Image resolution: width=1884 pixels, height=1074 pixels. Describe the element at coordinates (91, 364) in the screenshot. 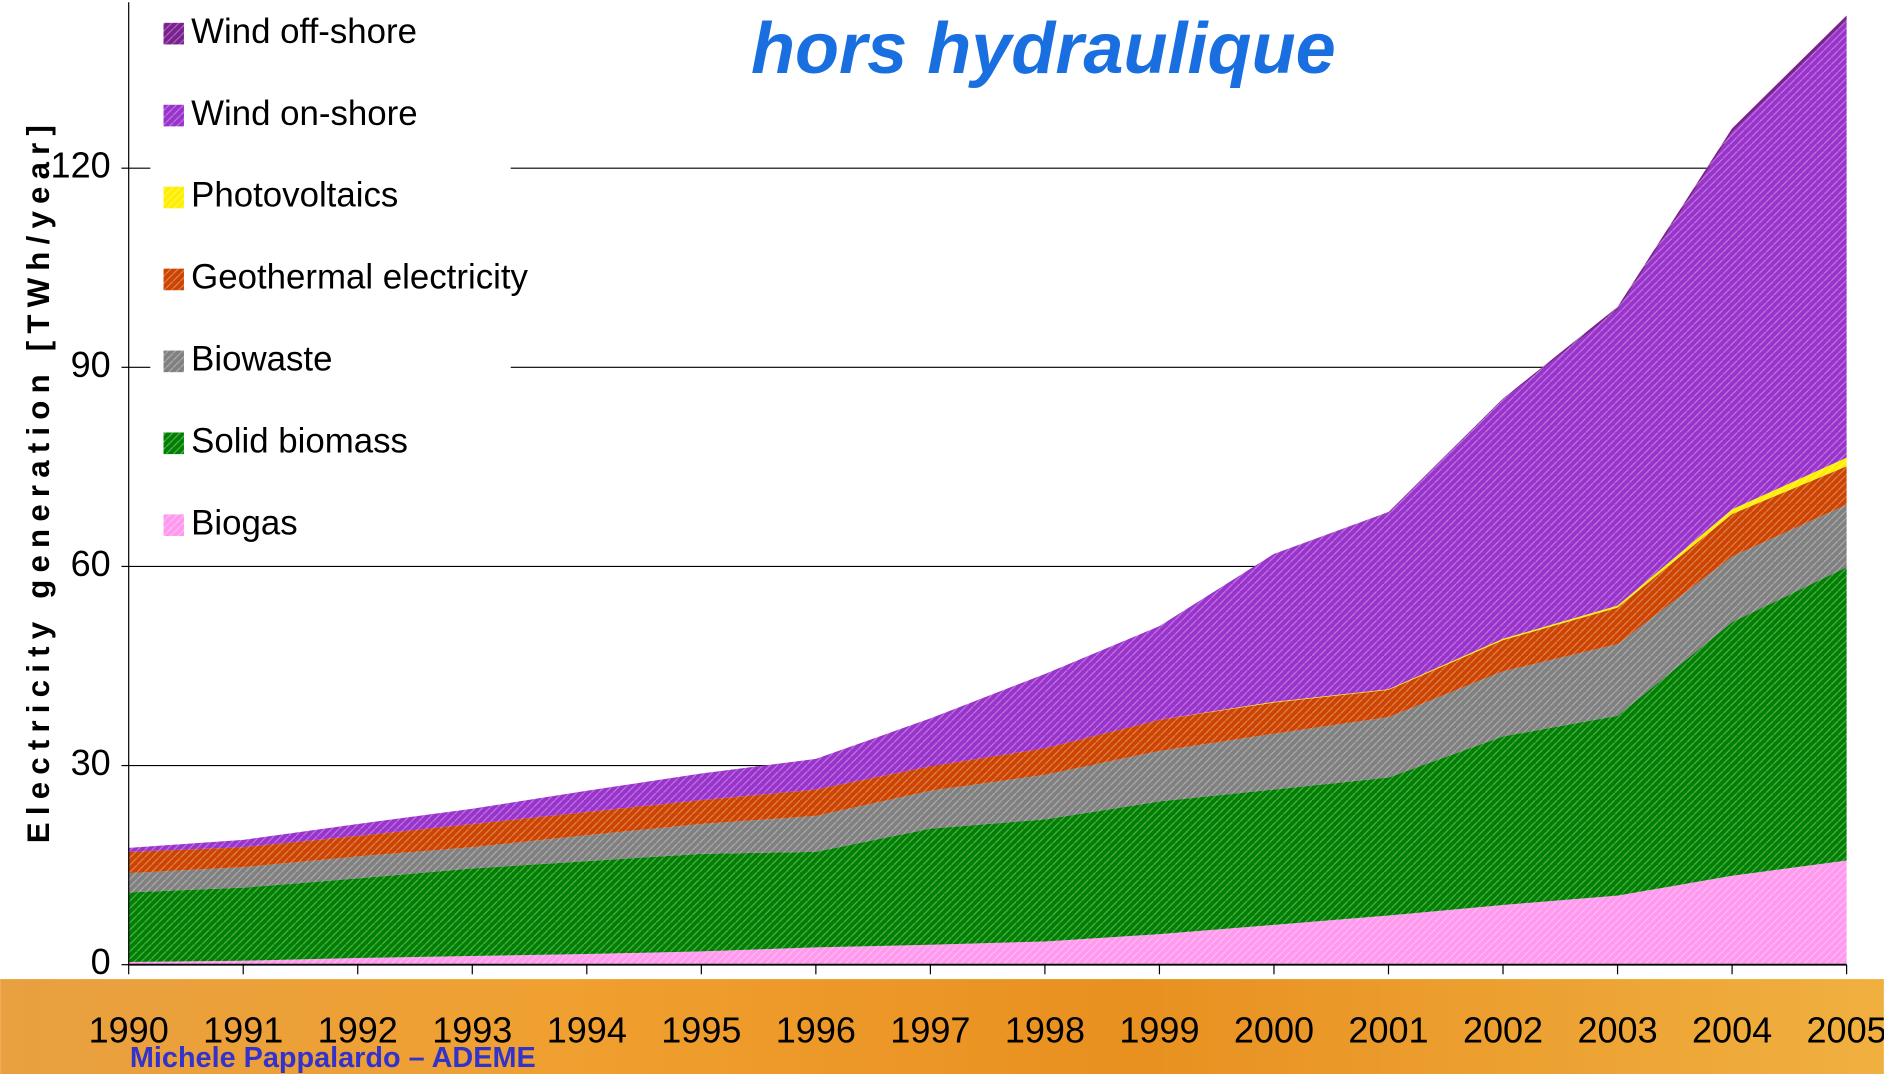

I see `y-tick-label: 90` at that location.